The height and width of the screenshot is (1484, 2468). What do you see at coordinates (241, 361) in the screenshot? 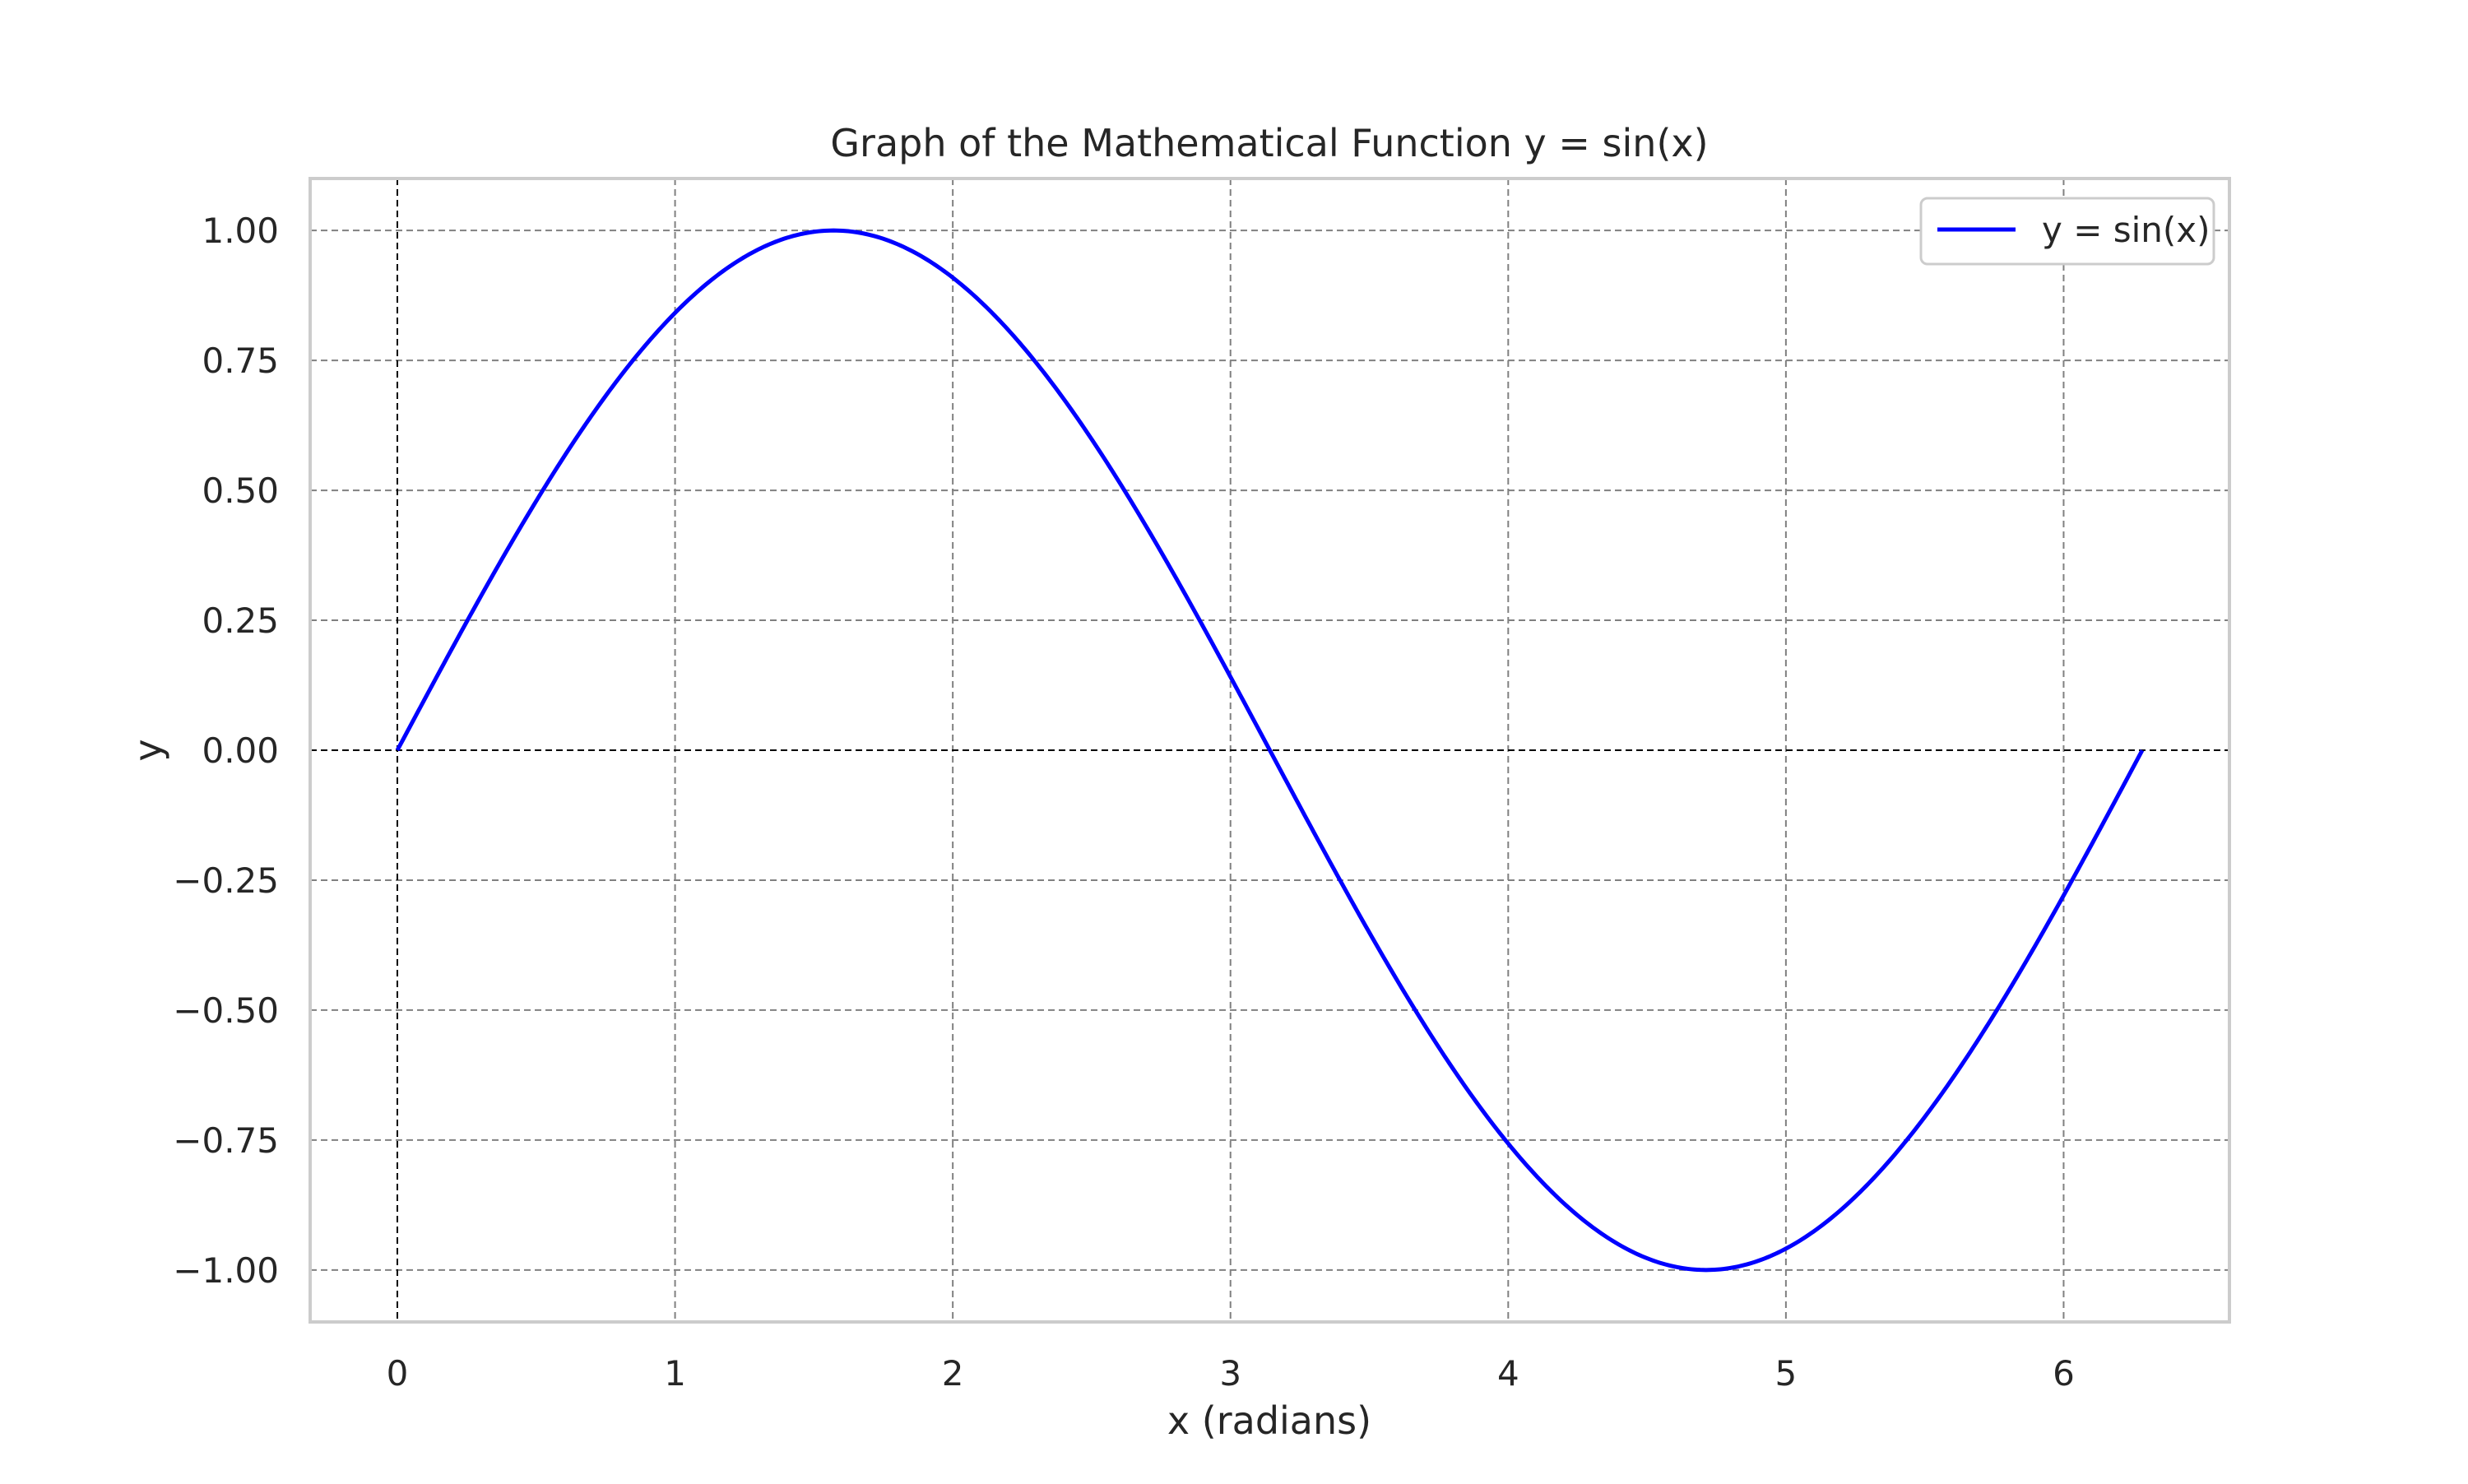
I see `y-tick-label: 0.75` at bounding box center [241, 361].